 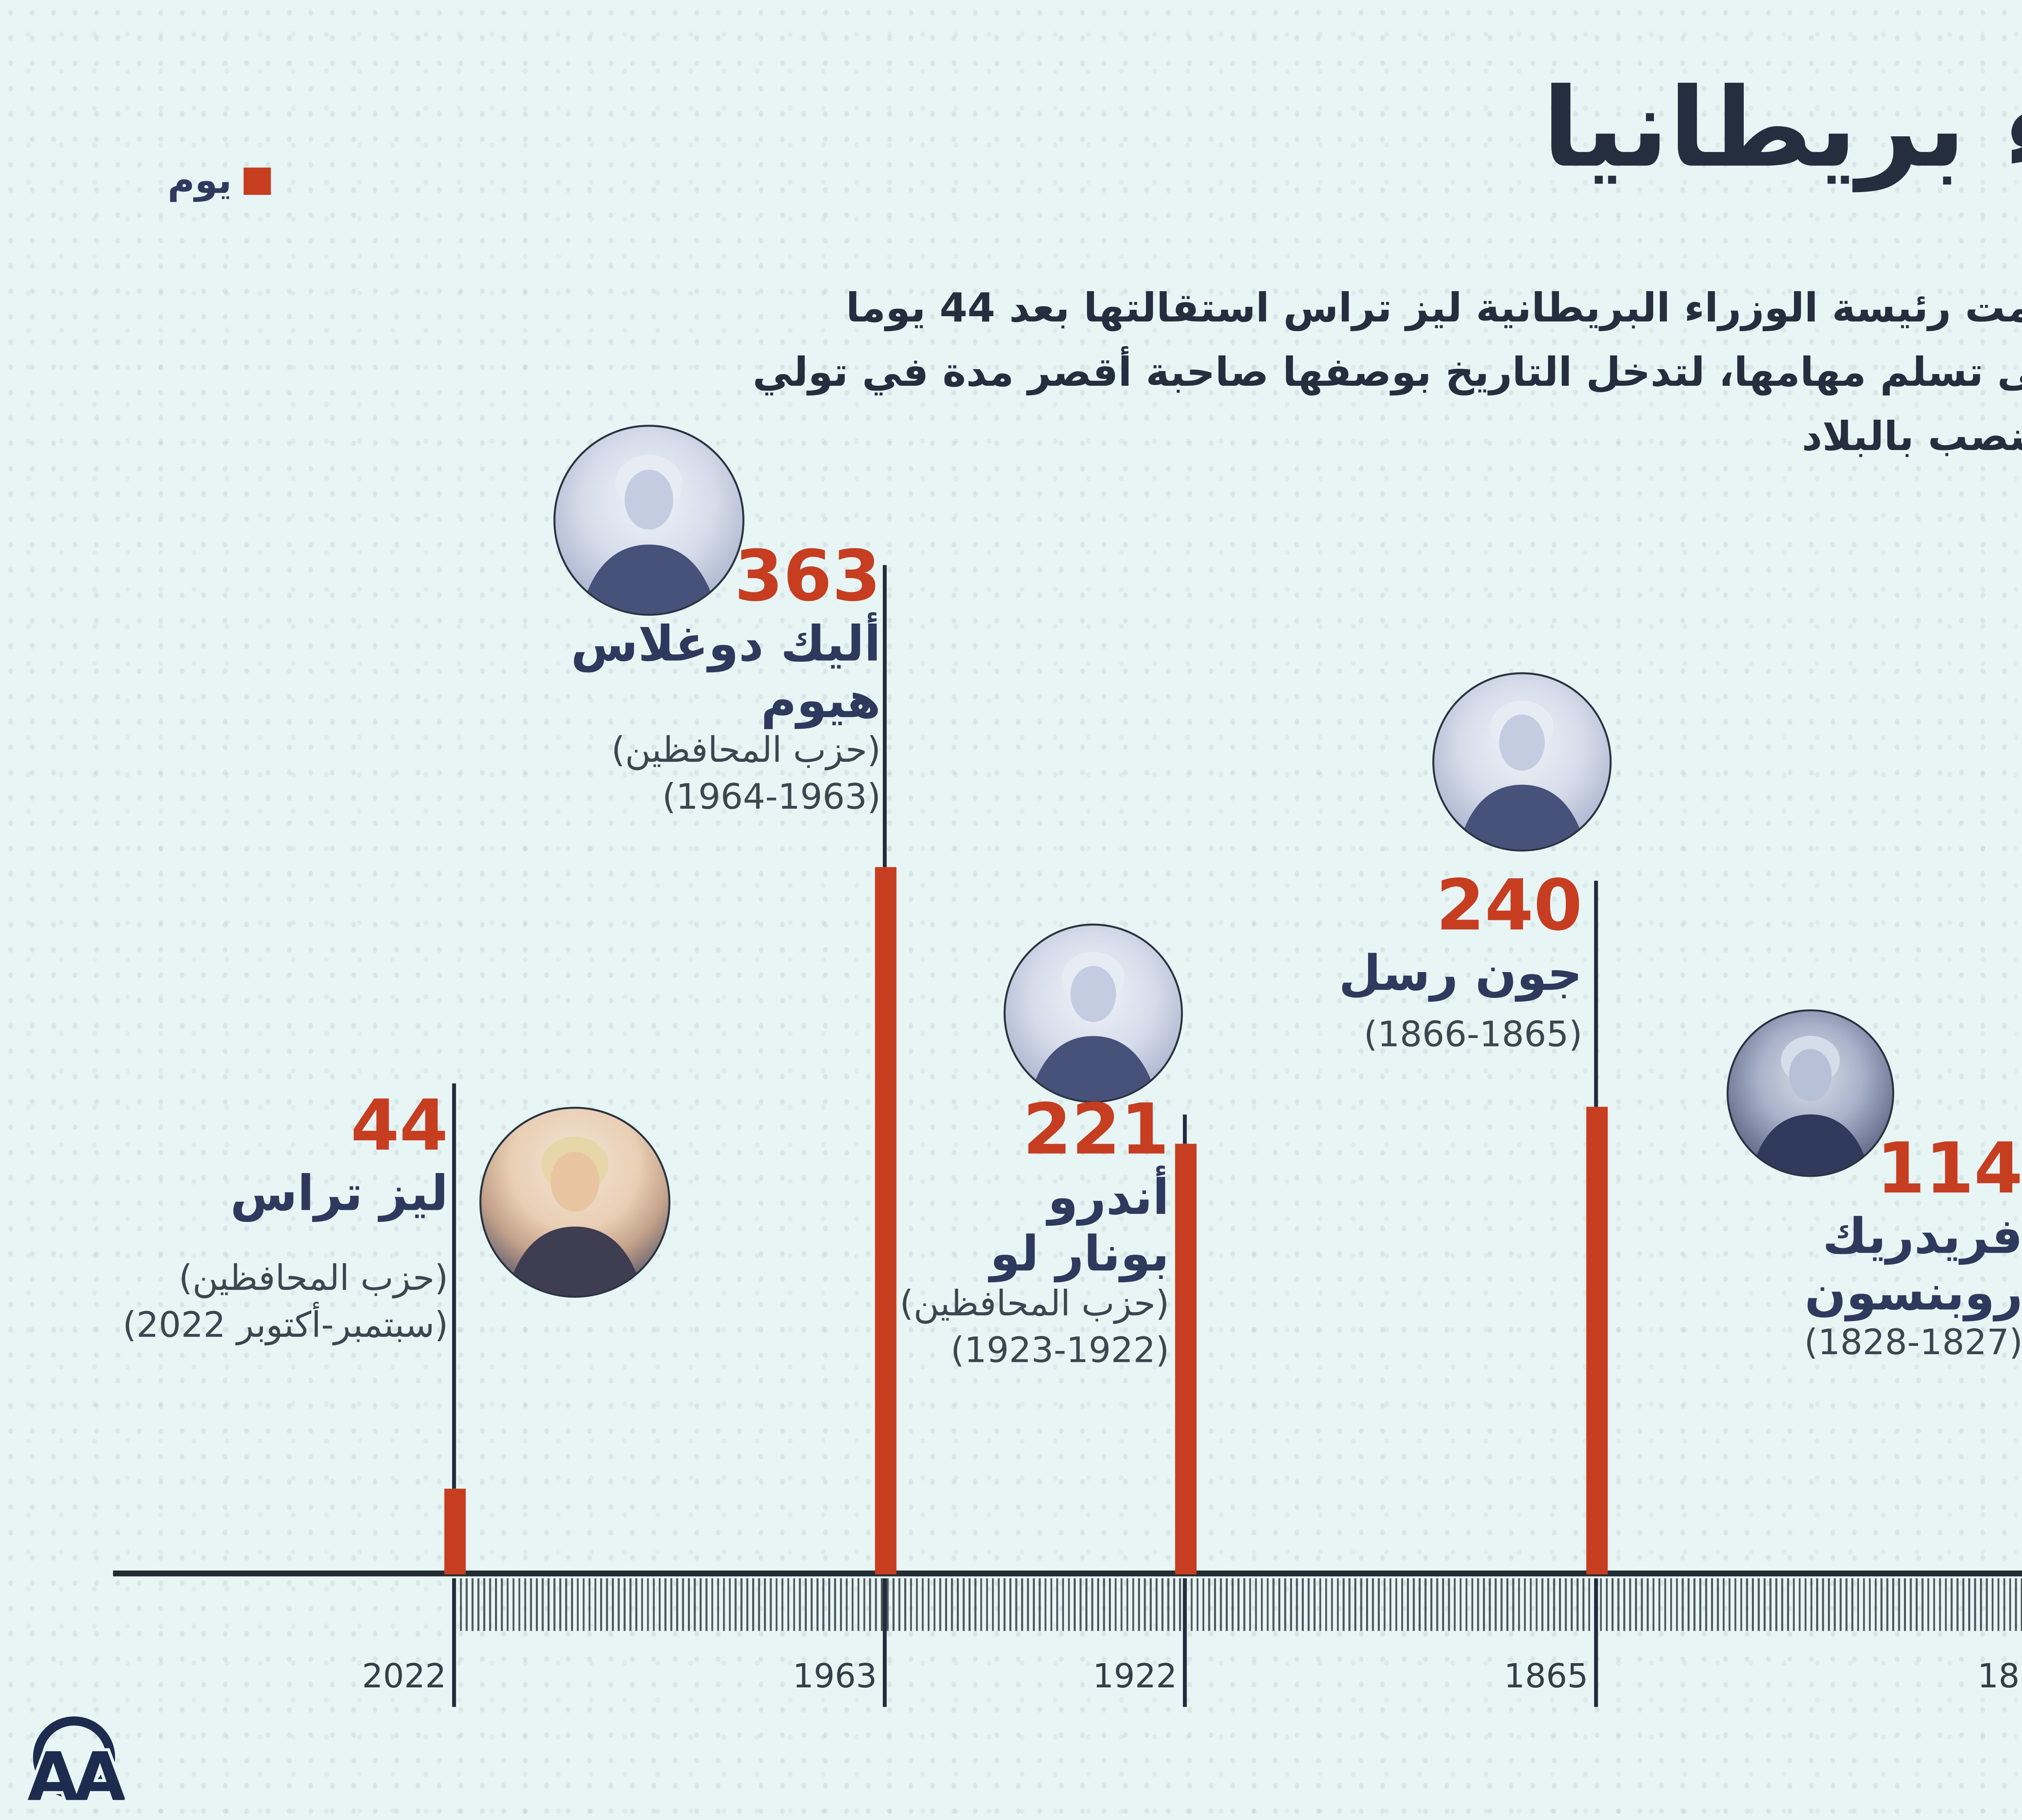 I want to click on pm-days-value: 265, so click(x=1944, y=750).